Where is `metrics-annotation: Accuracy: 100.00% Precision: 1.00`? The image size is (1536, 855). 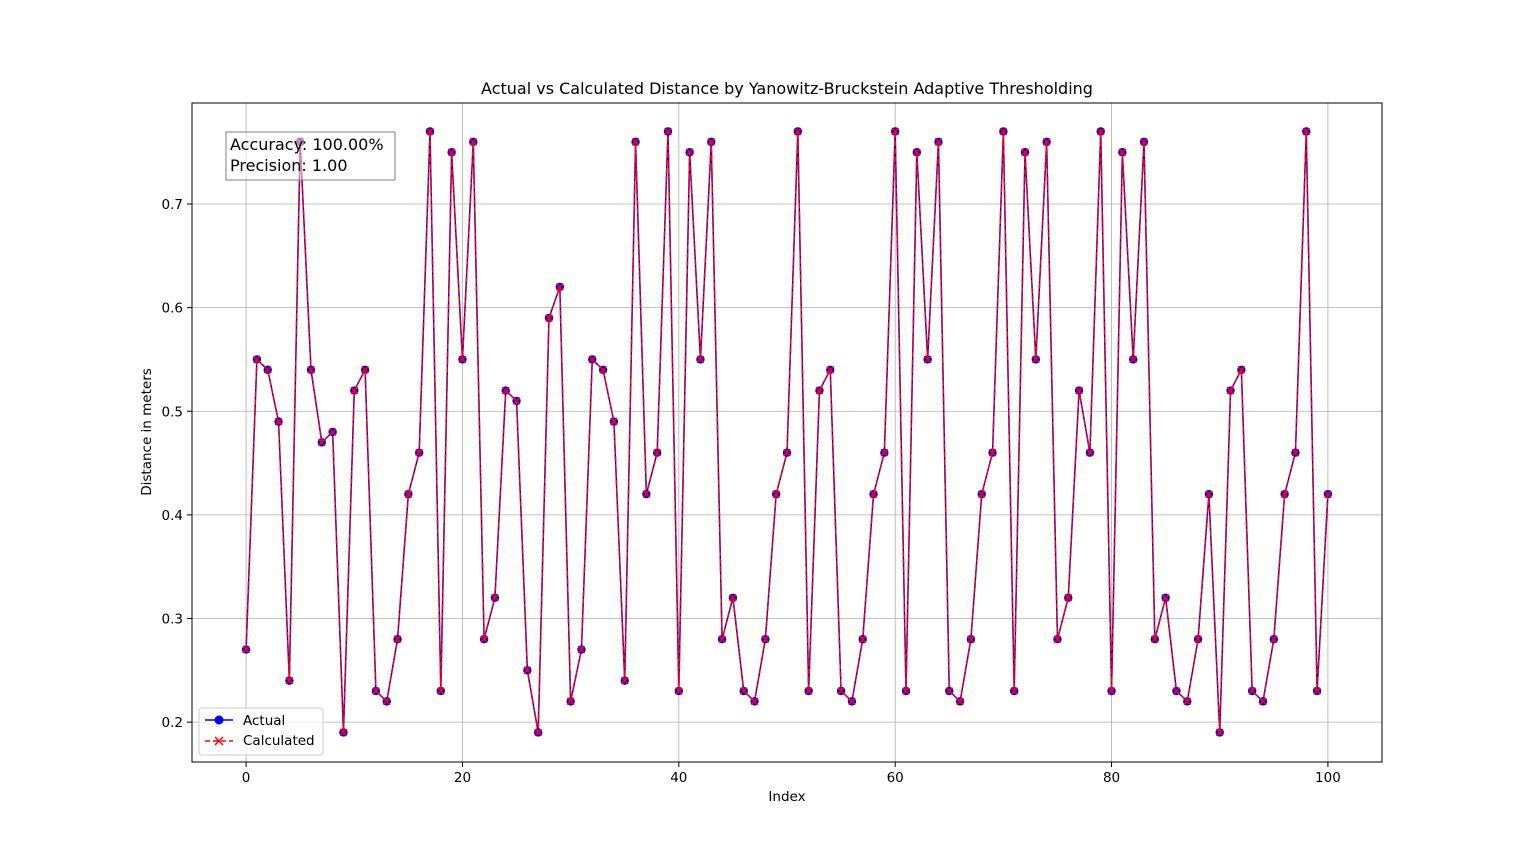 metrics-annotation: Accuracy: 100.00% Precision: 1.00 is located at coordinates (310, 156).